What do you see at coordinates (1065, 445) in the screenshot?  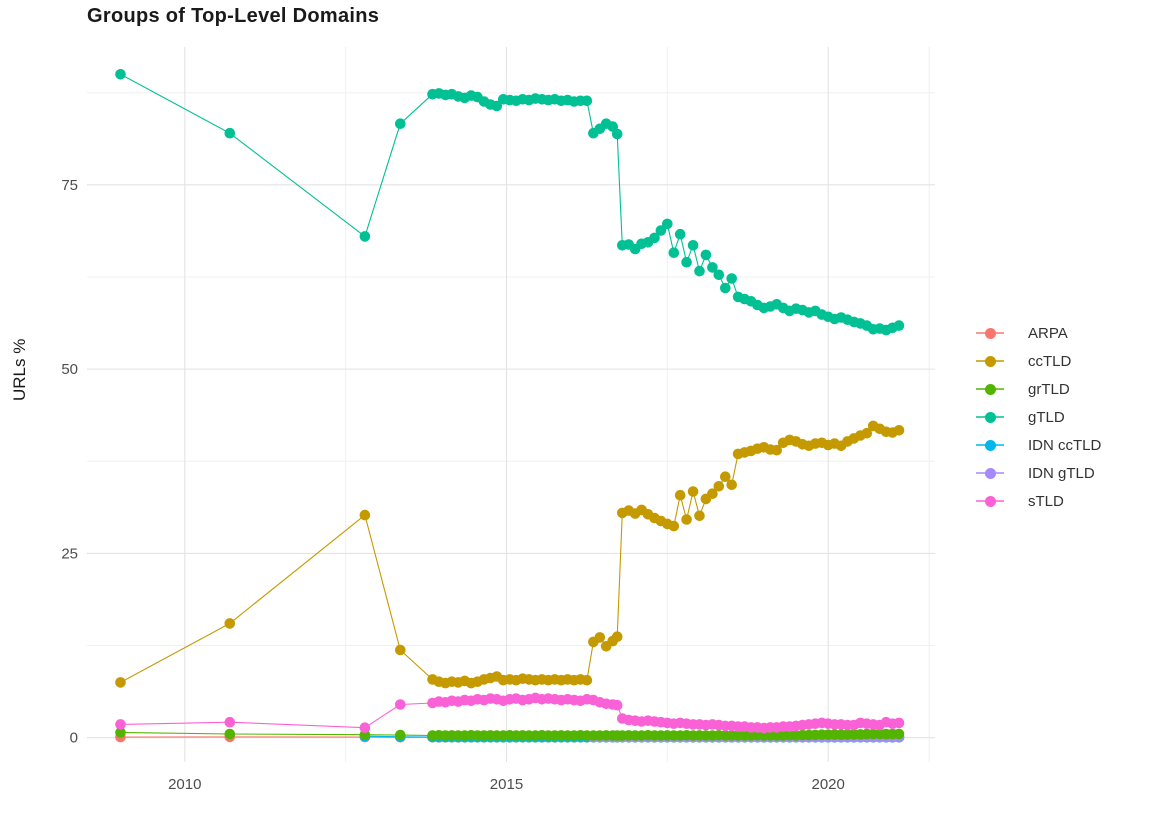 I see `legend-label: IDN ccTLD` at bounding box center [1065, 445].